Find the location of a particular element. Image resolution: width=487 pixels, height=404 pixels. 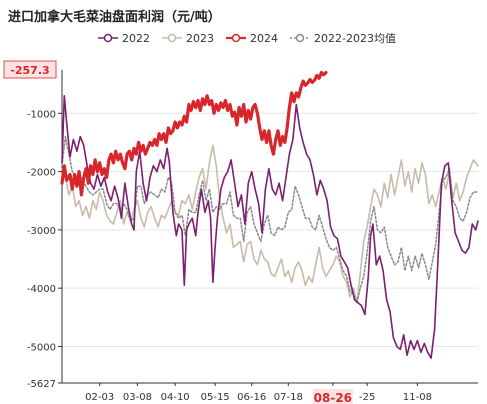

x-tick-label: 06-16 is located at coordinates (251, 397).